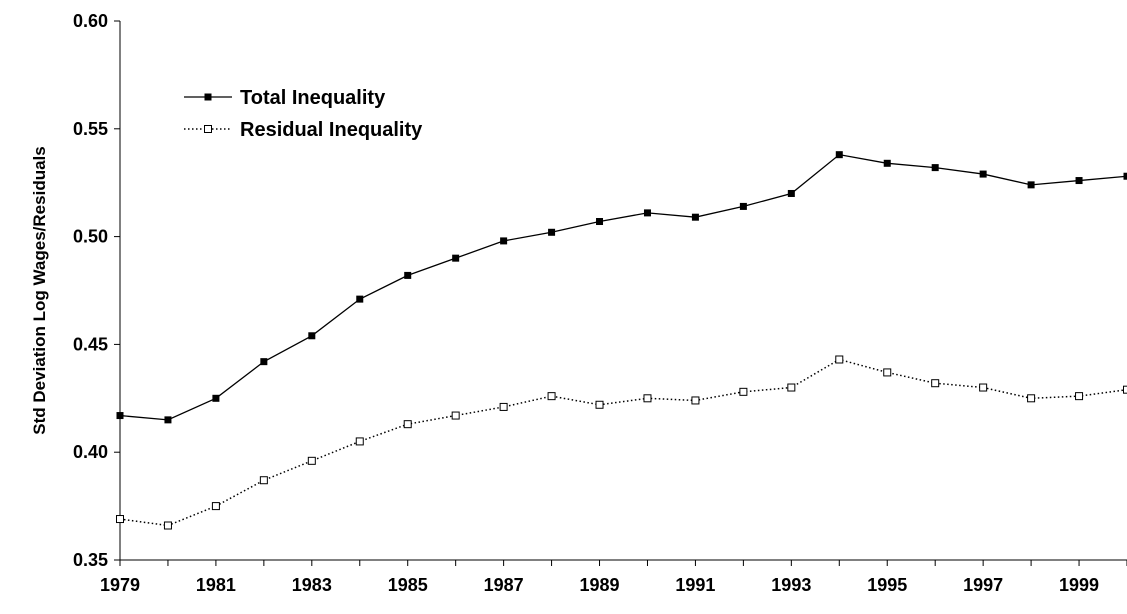 Image resolution: width=1127 pixels, height=614 pixels. Describe the element at coordinates (312, 585) in the screenshot. I see `x-tick-label: 1983` at that location.